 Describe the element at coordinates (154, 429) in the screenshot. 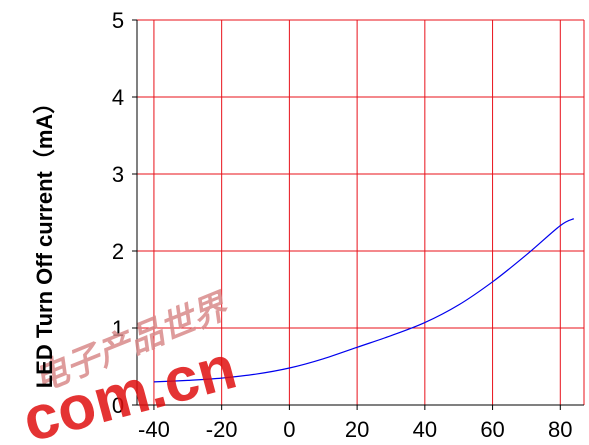

I see `x-tick-label: -40` at that location.